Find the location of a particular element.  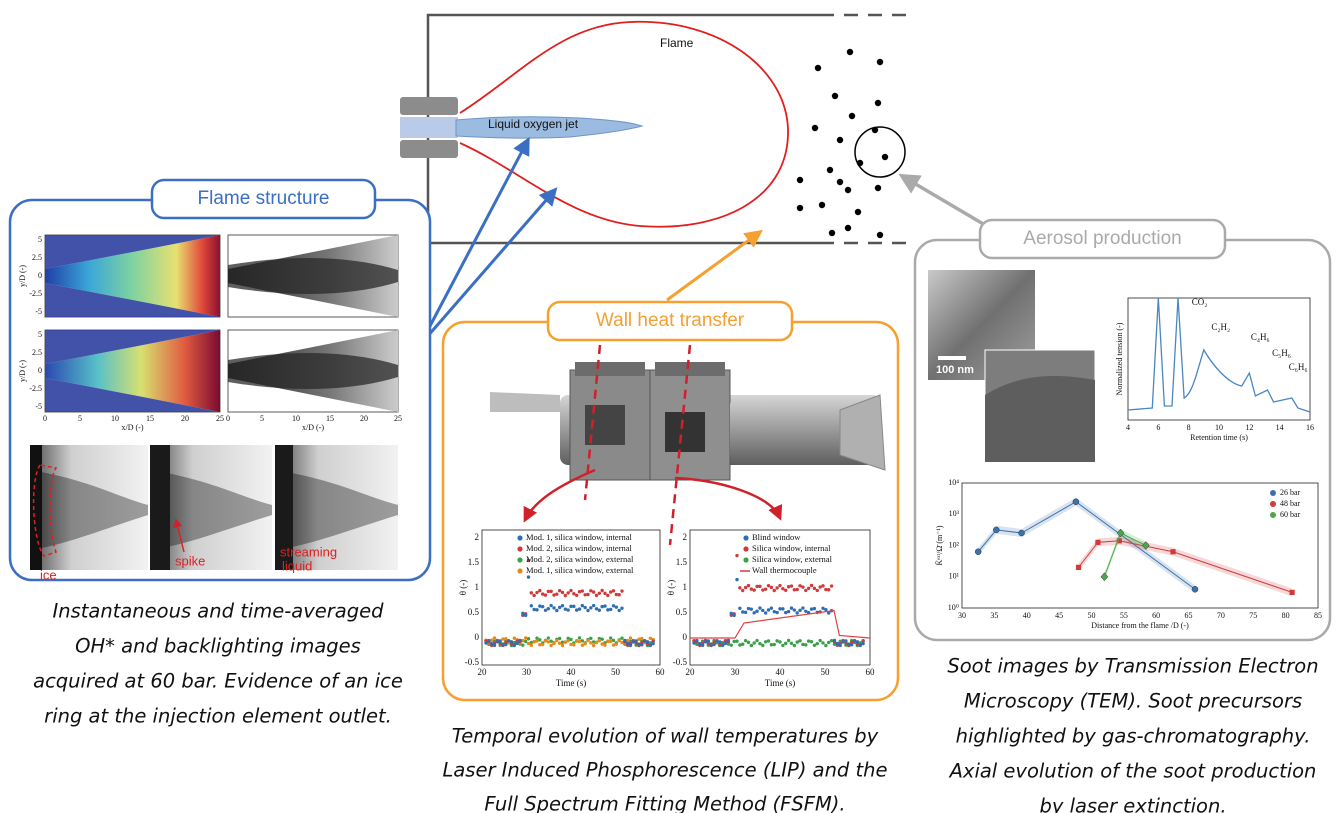

x-tick-label: 35 is located at coordinates (994, 615).